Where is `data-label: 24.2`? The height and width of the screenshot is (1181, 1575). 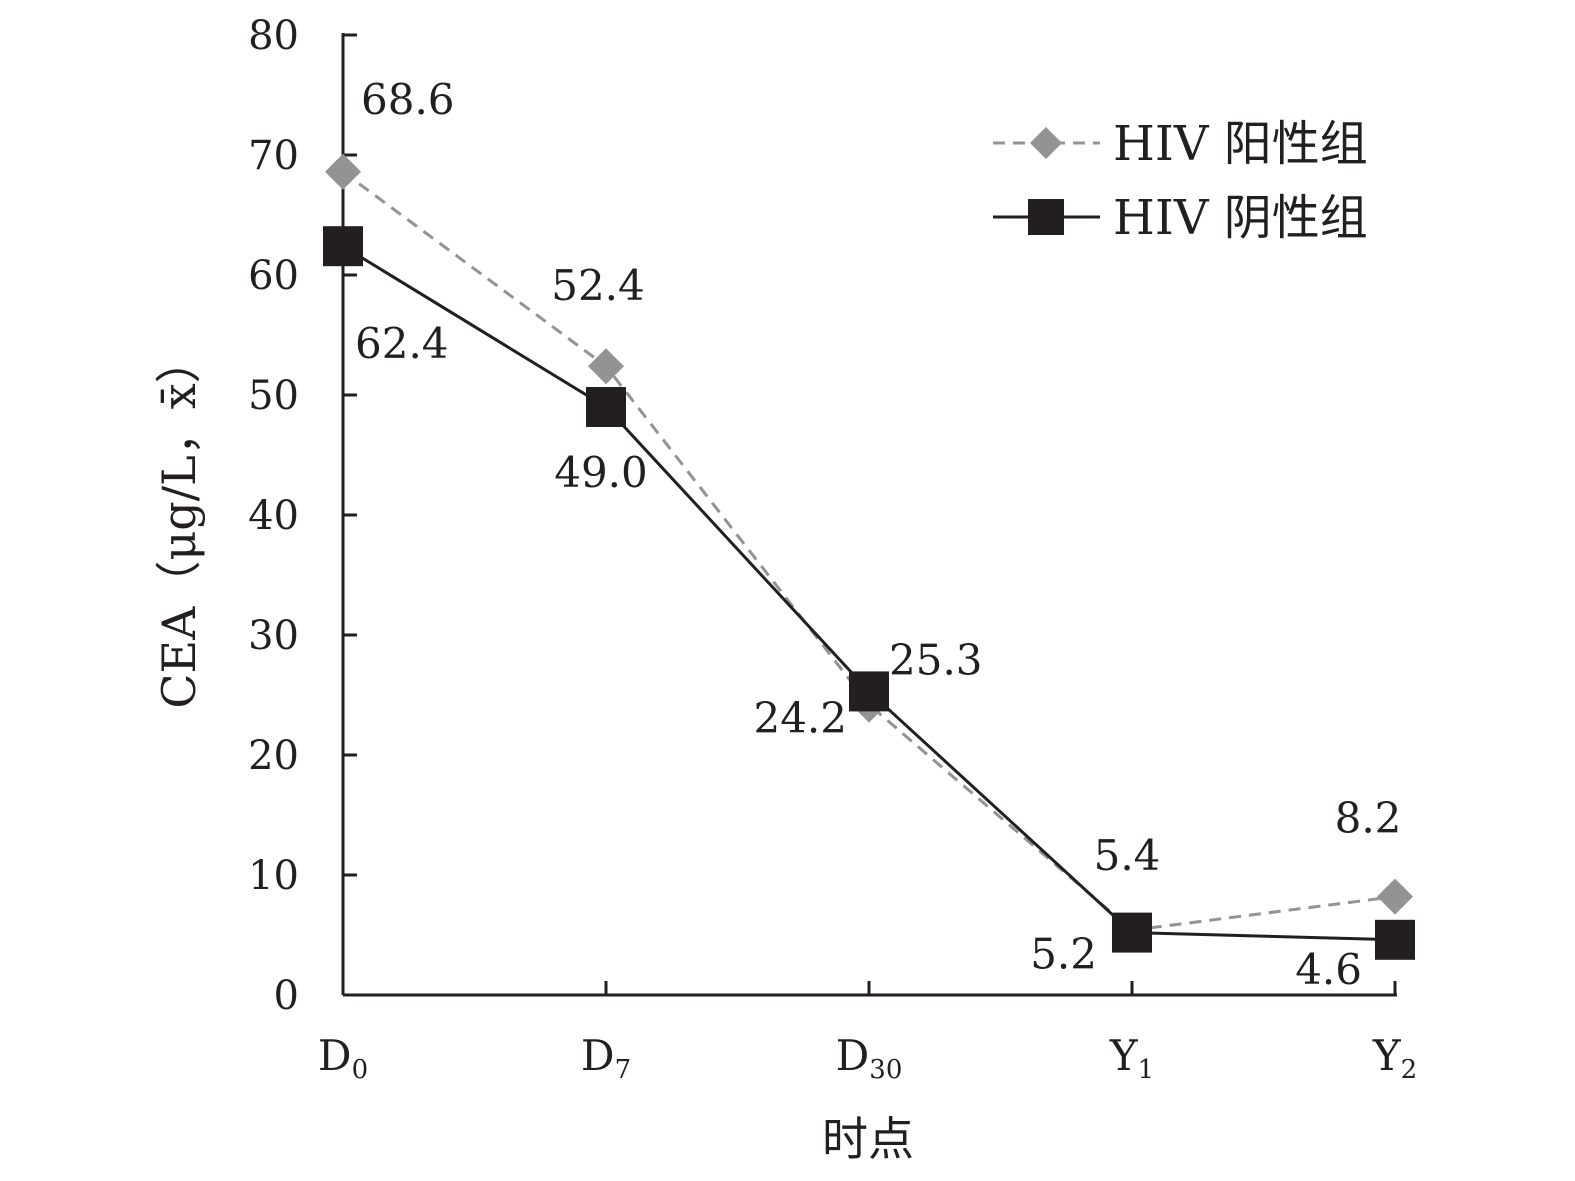
data-label: 24.2 is located at coordinates (800, 718).